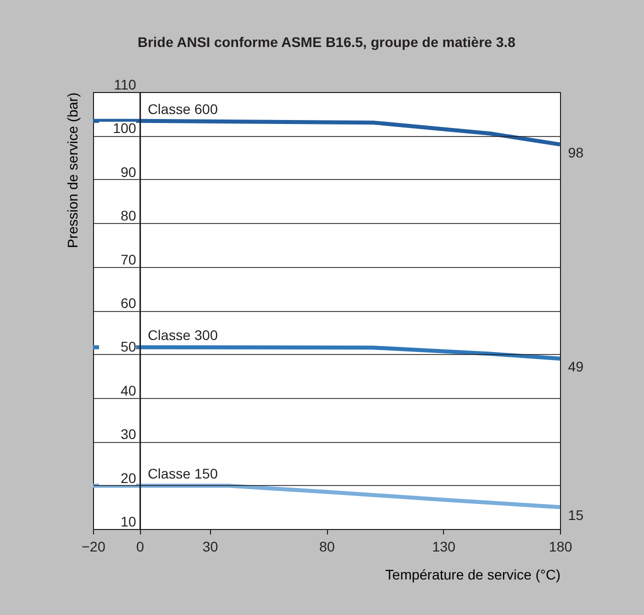 The width and height of the screenshot is (644, 615). Describe the element at coordinates (327, 546) in the screenshot. I see `x-tick-label: 80` at that location.